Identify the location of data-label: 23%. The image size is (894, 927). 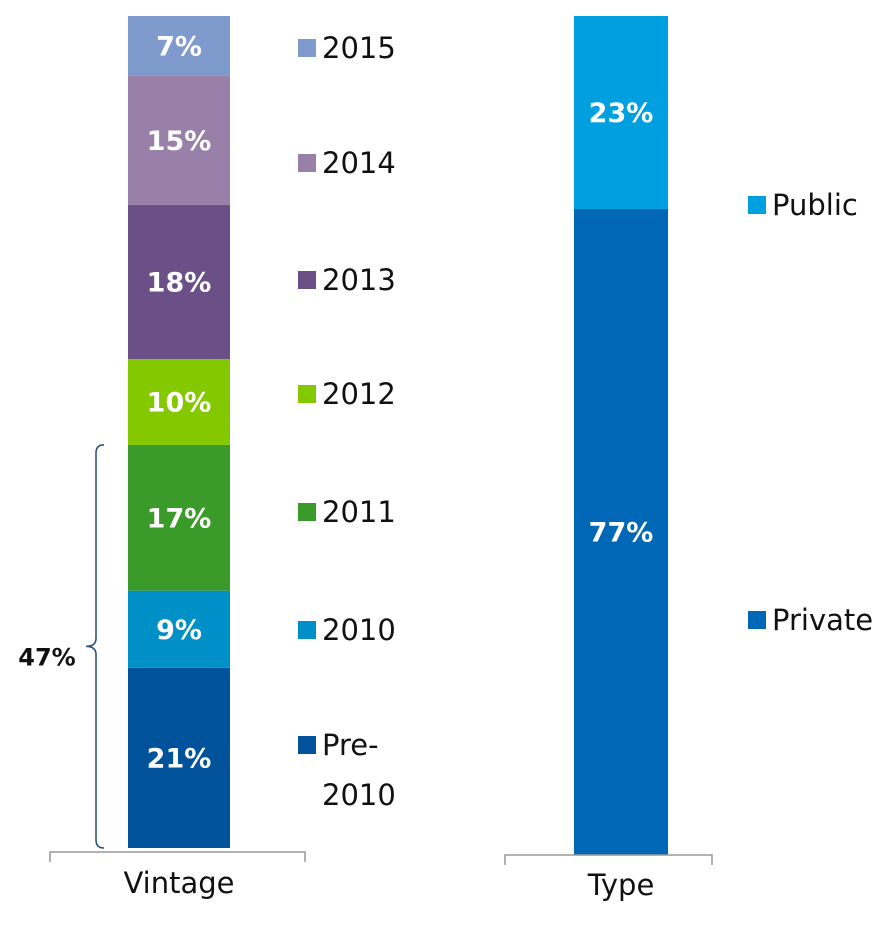
(621, 113).